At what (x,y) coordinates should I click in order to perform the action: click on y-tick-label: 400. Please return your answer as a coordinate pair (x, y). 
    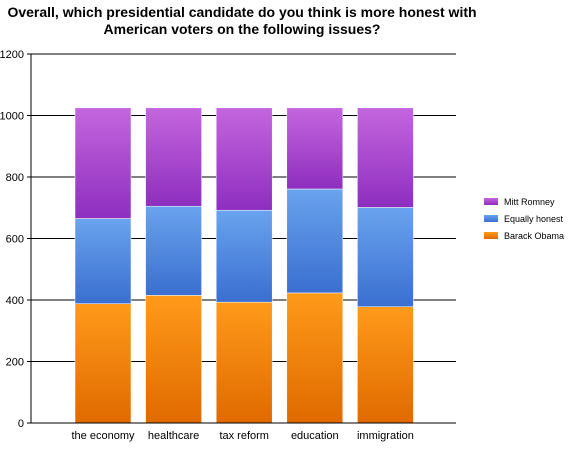
    Looking at the image, I should click on (15, 301).